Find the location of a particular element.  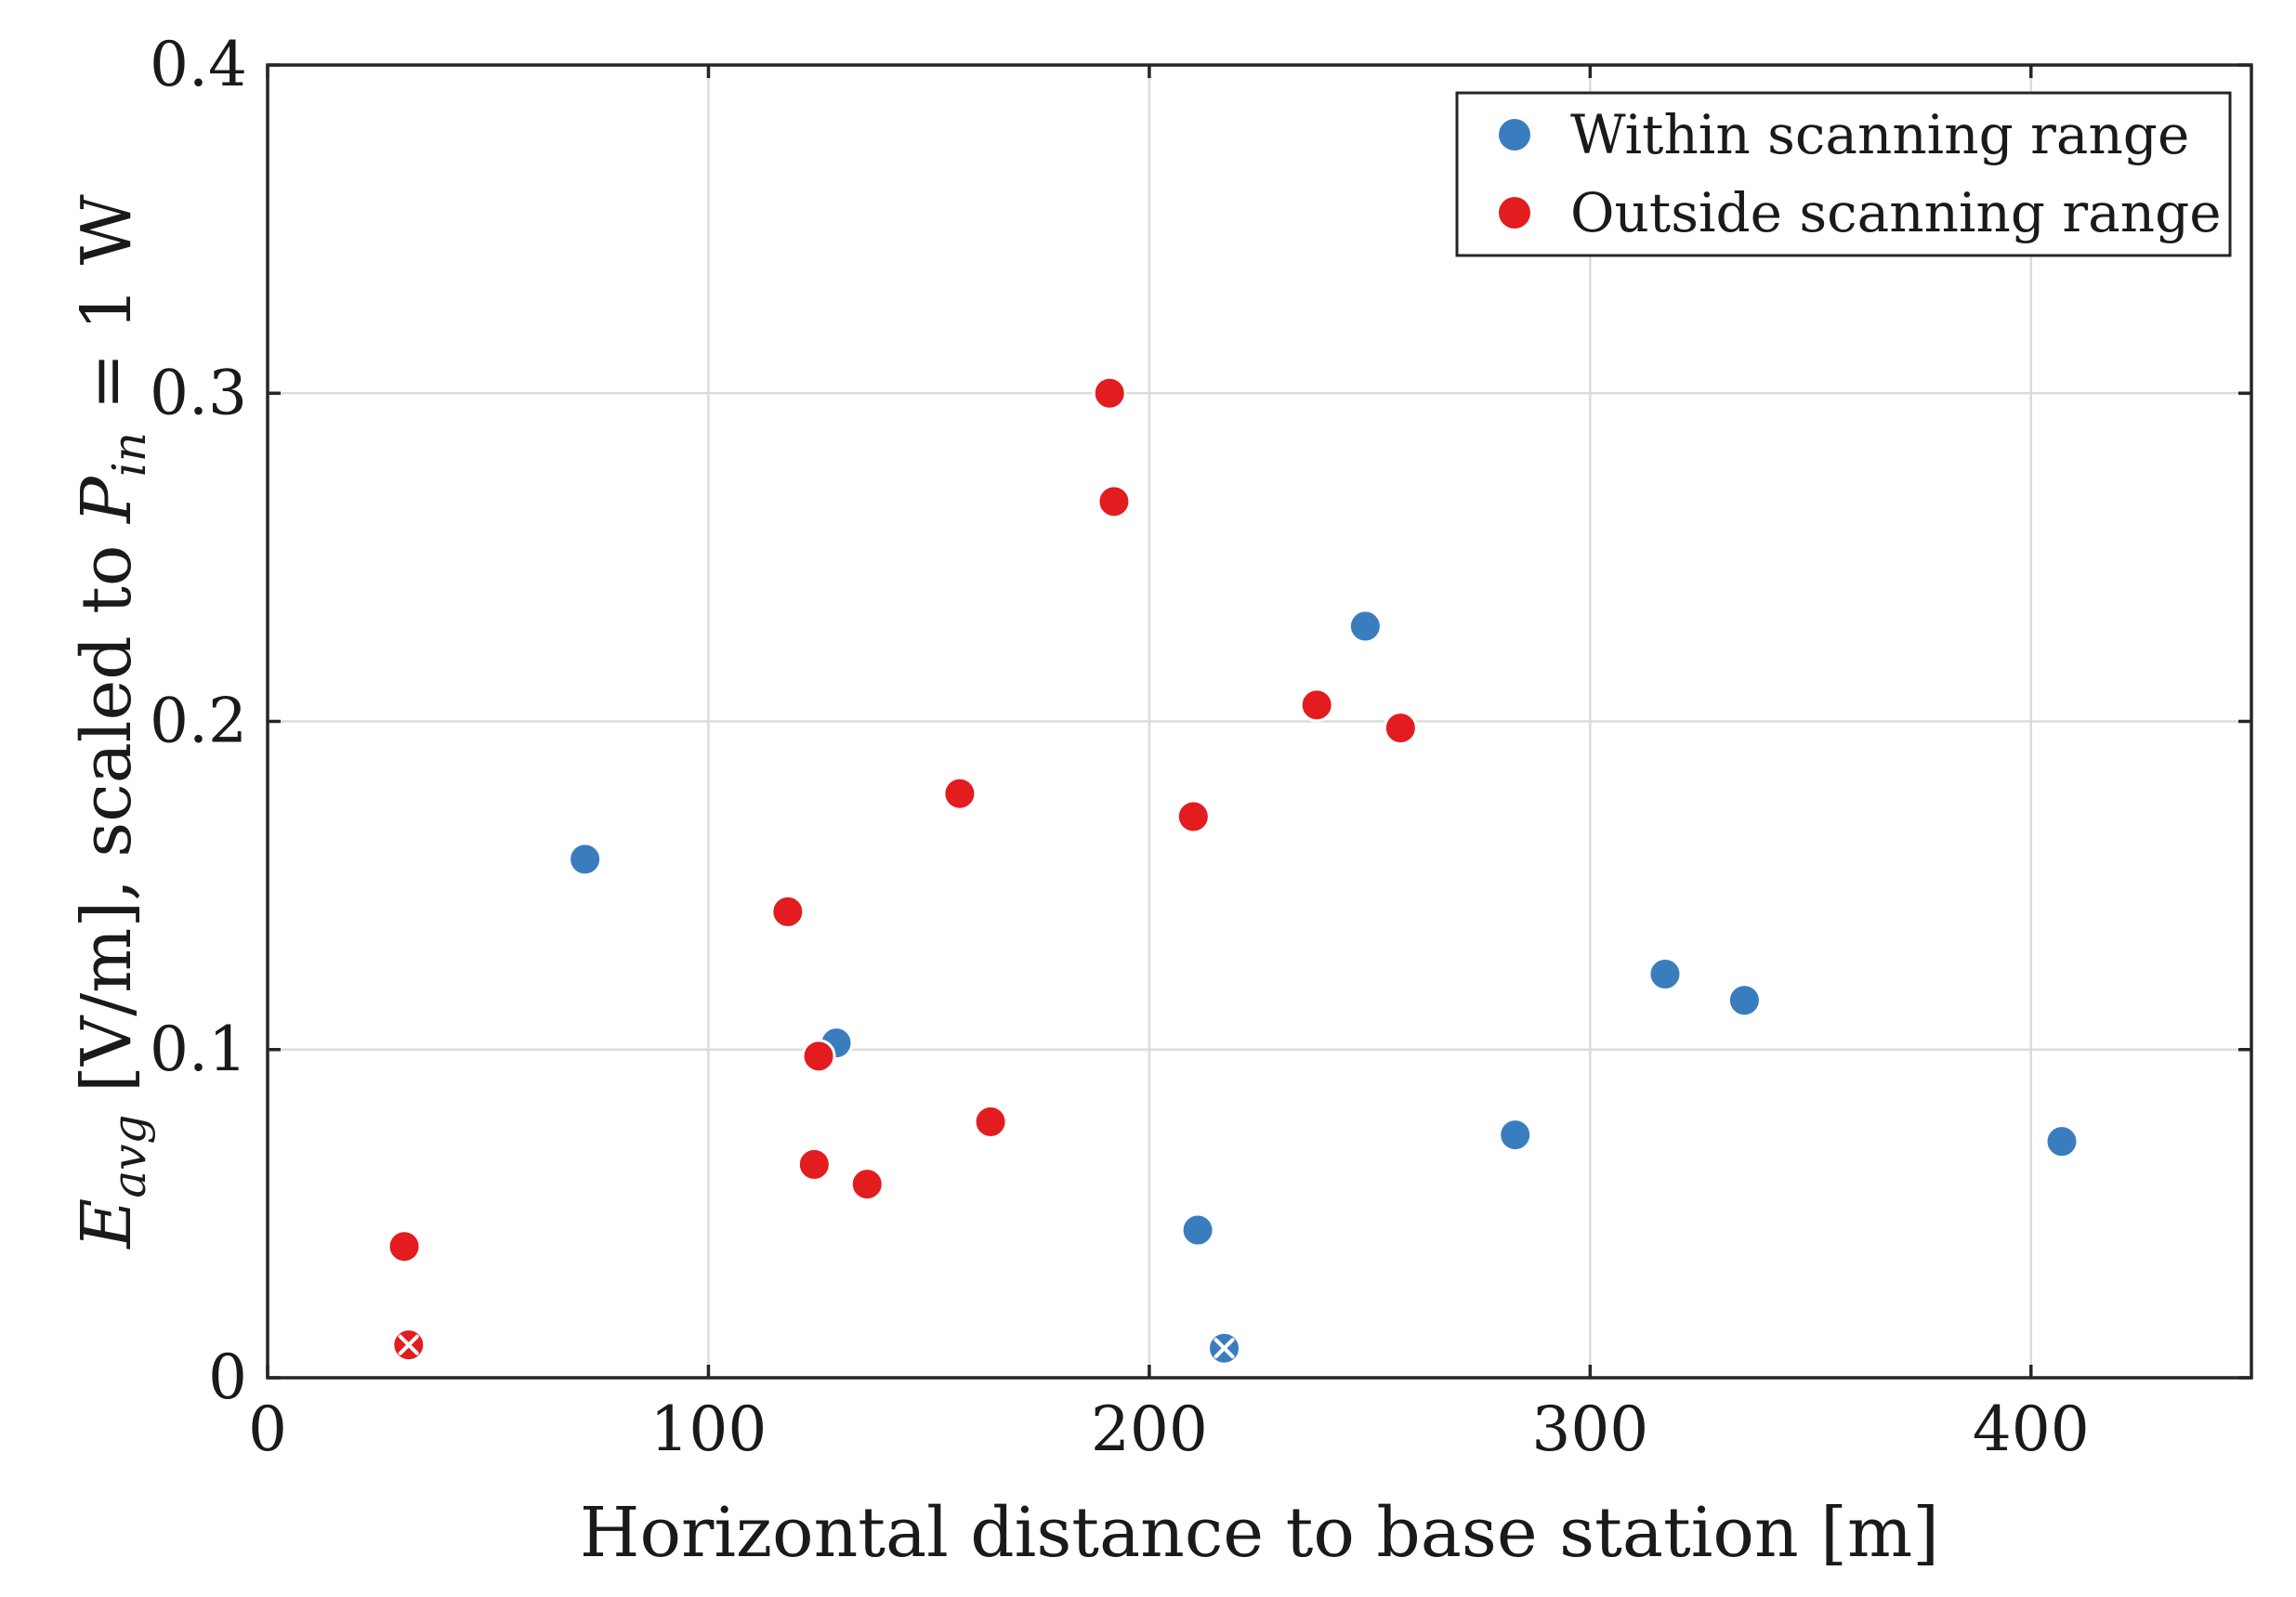

x-tick-label: 300 is located at coordinates (1589, 1429).